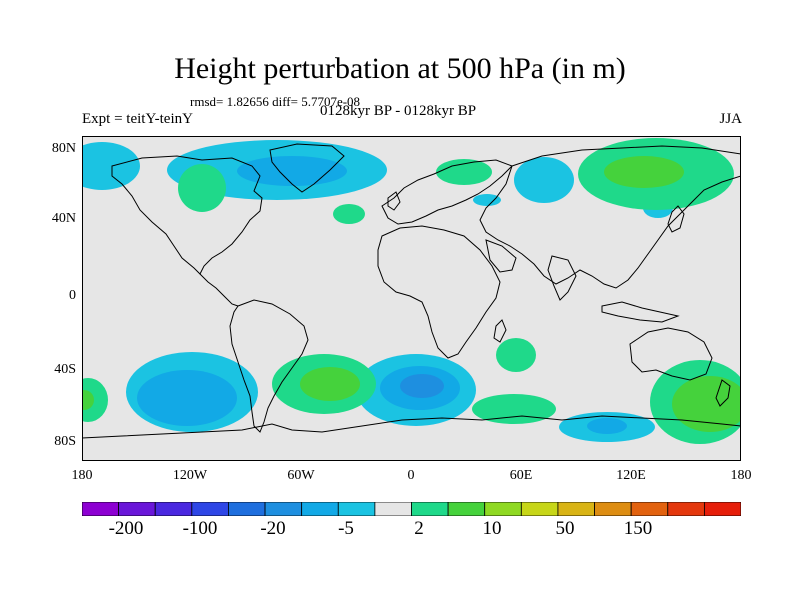 This screenshot has height=600, width=800. What do you see at coordinates (72, 295) in the screenshot?
I see `lat-label-0: 0` at bounding box center [72, 295].